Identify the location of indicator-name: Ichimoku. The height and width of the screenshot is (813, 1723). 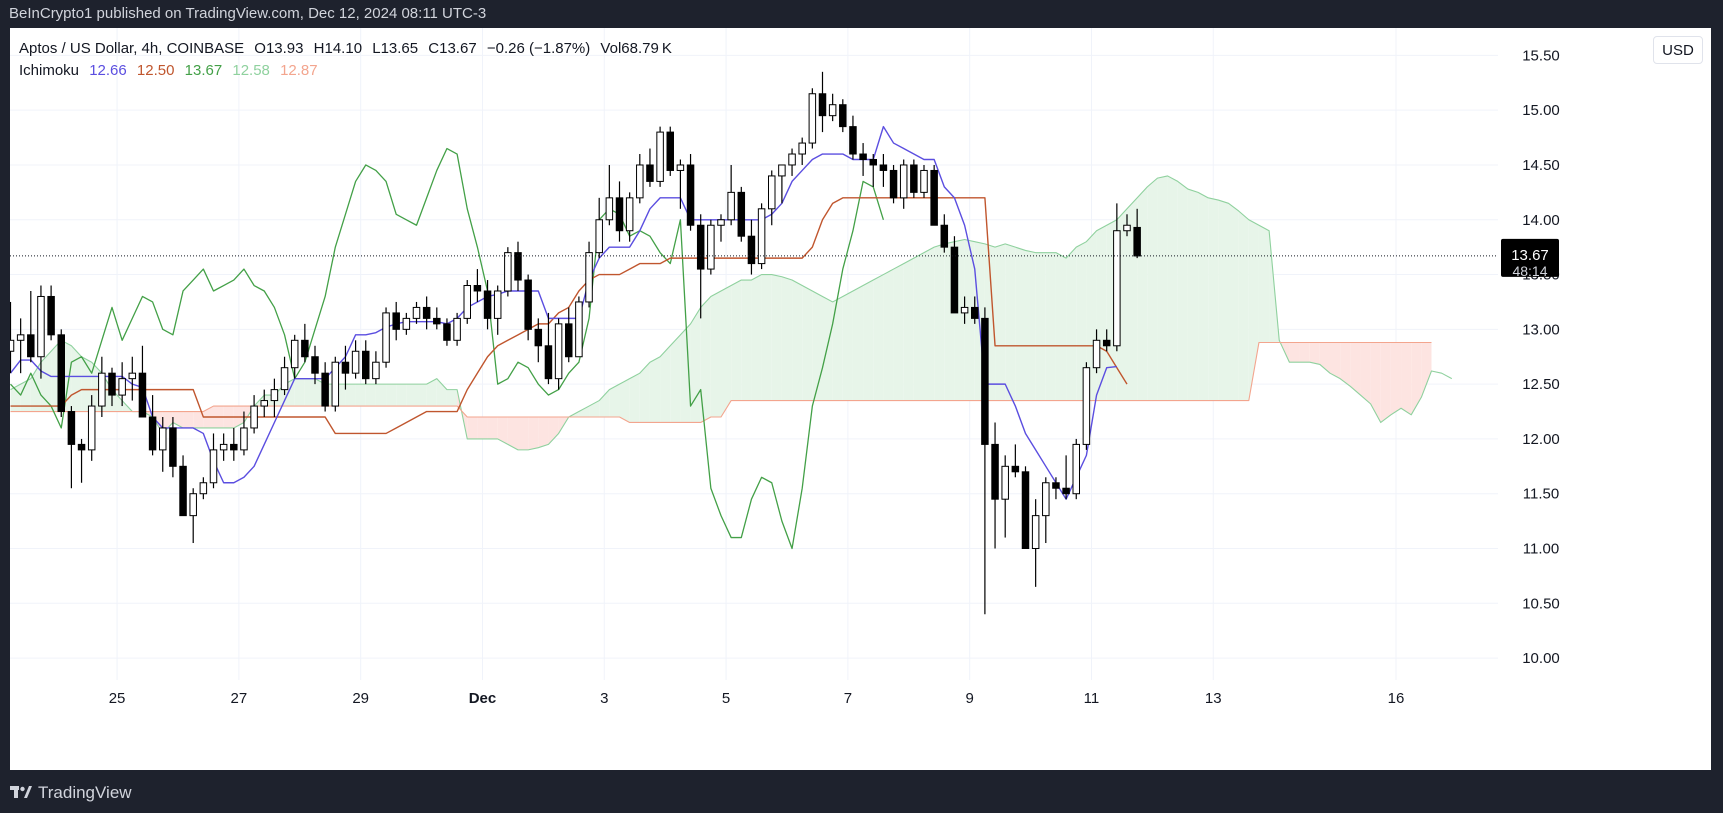
(49, 70).